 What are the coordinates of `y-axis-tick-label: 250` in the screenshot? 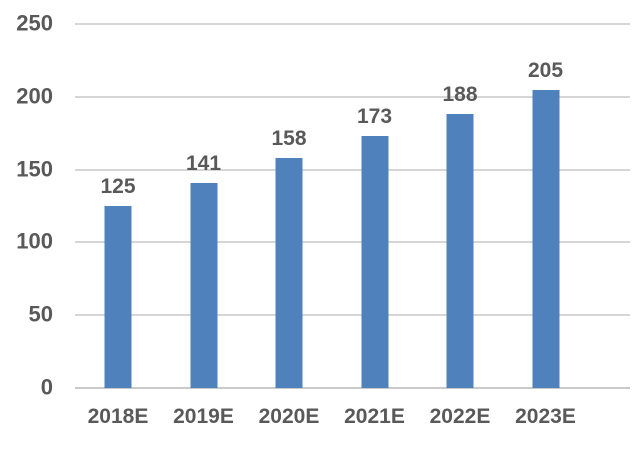 It's located at (34, 23).